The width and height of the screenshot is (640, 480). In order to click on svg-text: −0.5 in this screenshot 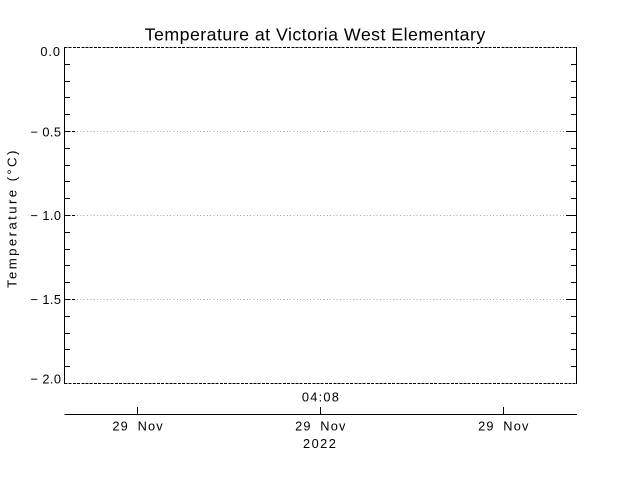, I will do `click(46, 132)`.